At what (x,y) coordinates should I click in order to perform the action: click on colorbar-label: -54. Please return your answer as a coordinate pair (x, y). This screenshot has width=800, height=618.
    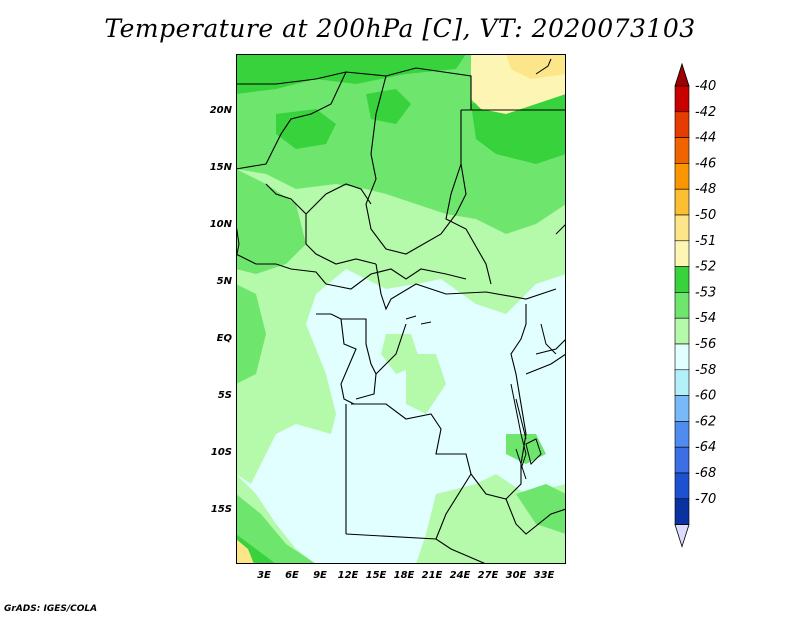
    Looking at the image, I should click on (705, 318).